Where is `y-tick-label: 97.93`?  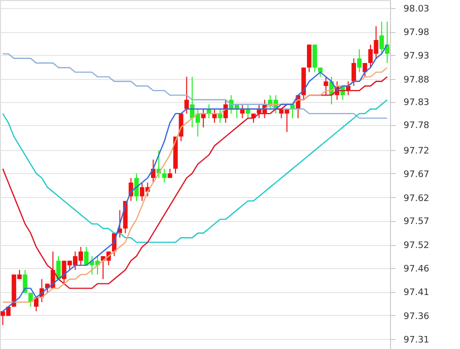
y-tick-label: 97.93 is located at coordinates (417, 57).